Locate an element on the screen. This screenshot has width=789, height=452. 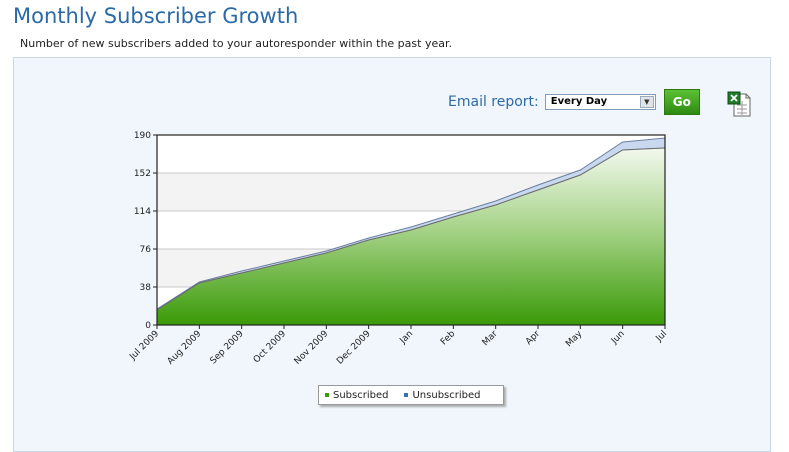
legend-swatch-subscribed is located at coordinates (327, 395).